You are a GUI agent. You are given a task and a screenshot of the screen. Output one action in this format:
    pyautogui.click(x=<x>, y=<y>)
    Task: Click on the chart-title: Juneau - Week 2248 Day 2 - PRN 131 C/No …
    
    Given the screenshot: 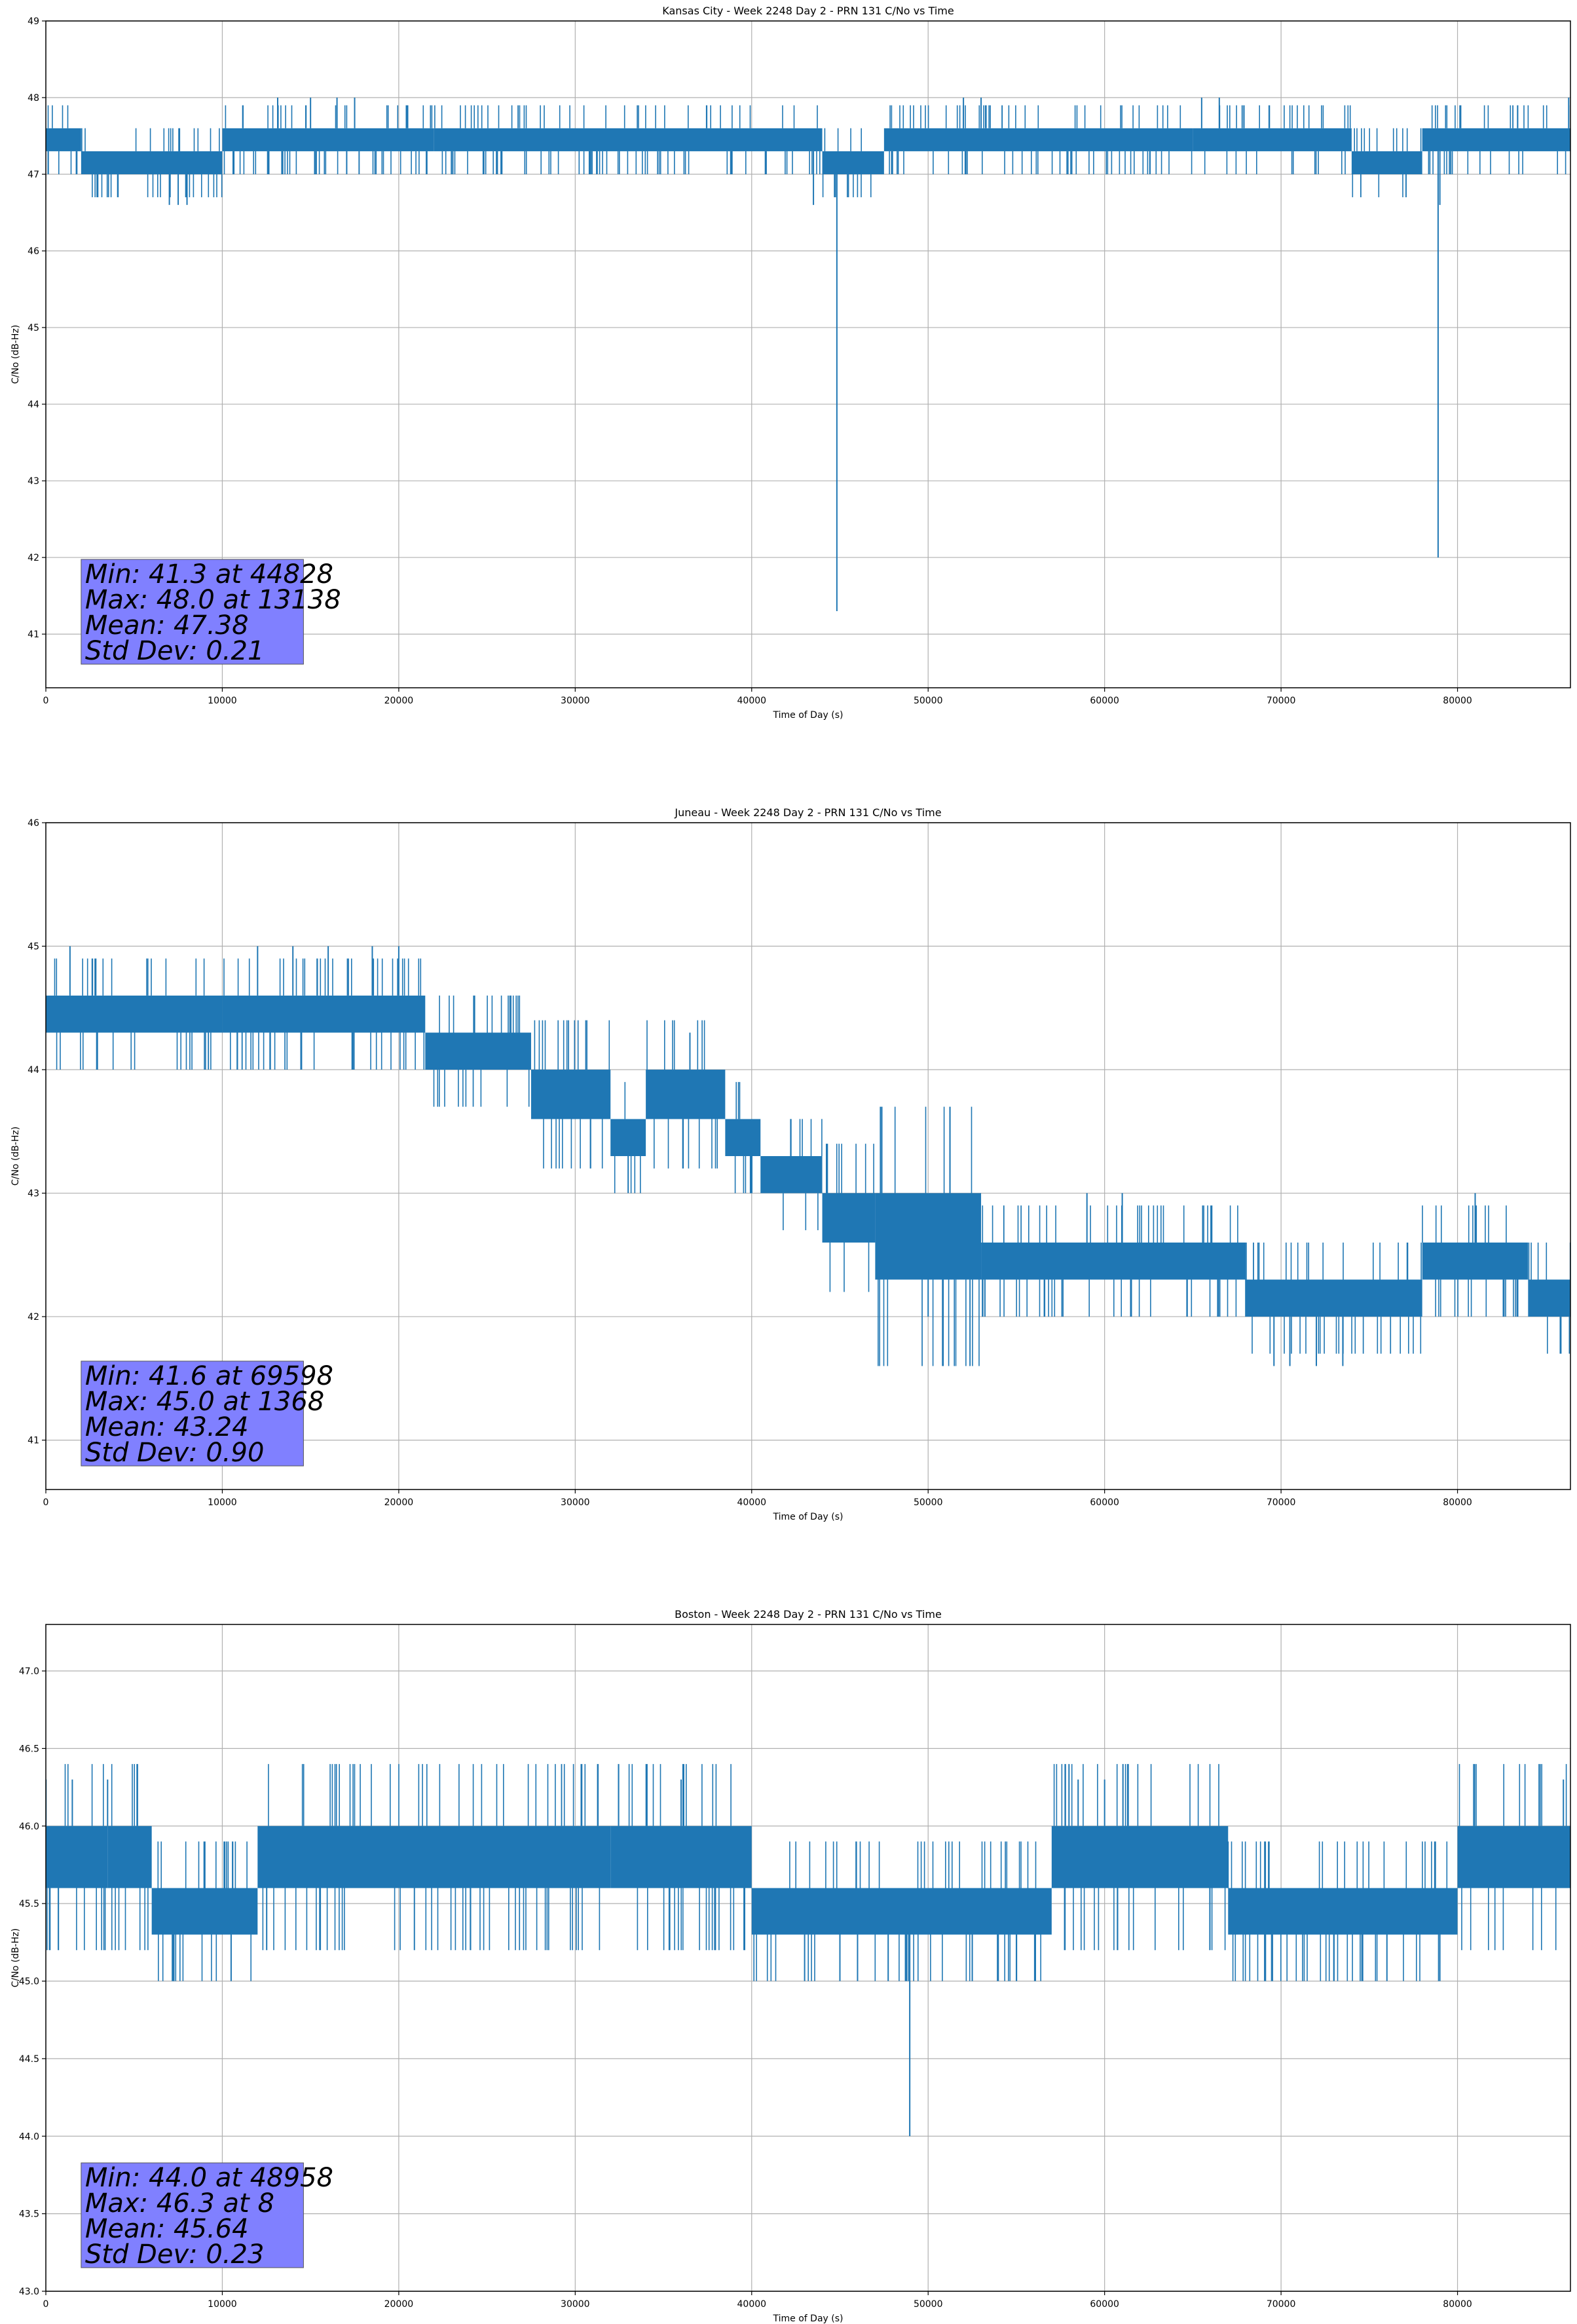 What is the action you would take?
    pyautogui.click(x=807, y=812)
    